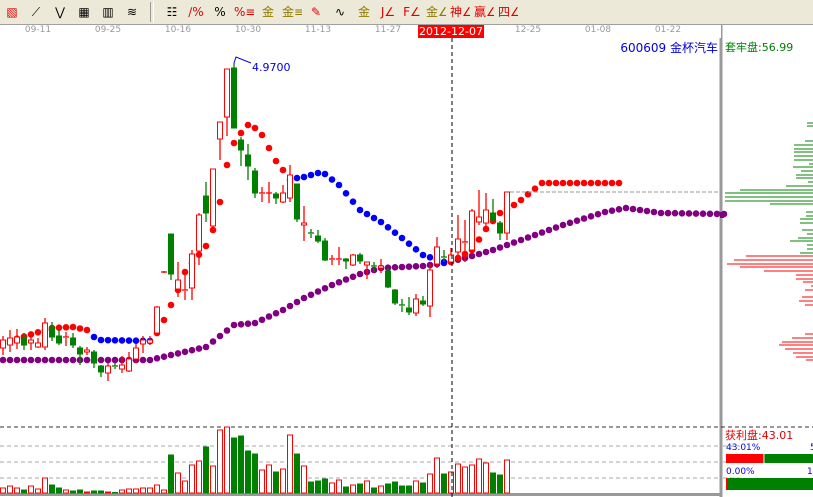 The image size is (813, 497). Describe the element at coordinates (508, 12) in the screenshot. I see `four-fan-icon: 四∠` at that location.